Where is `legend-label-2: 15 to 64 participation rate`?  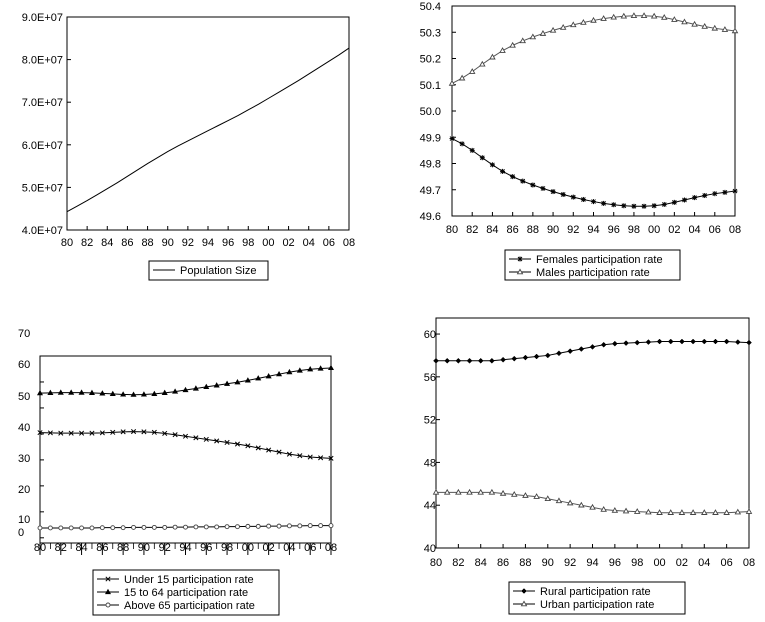
legend-label-2: 15 to 64 participation rate is located at coordinates (186, 593).